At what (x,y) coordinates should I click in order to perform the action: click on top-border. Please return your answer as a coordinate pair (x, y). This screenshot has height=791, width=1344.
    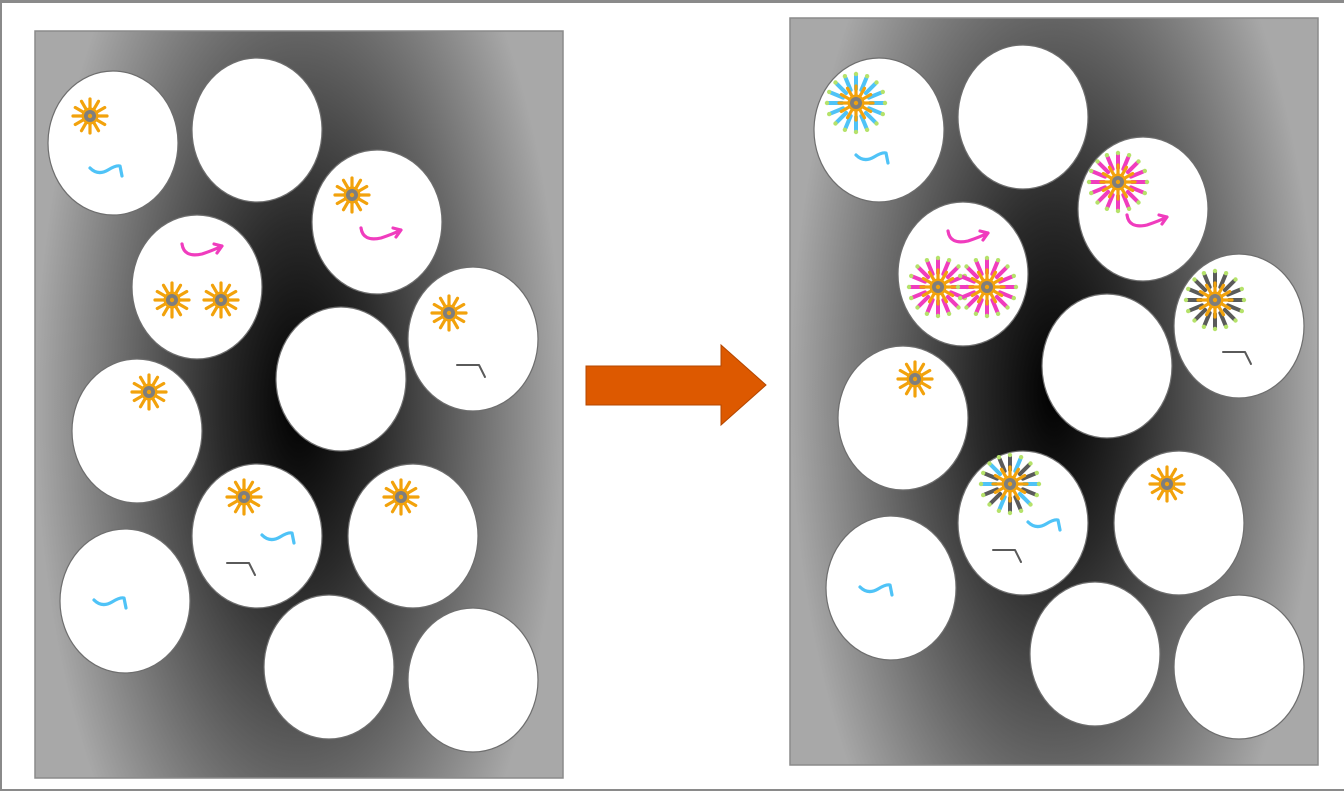
    Looking at the image, I should click on (672, 1).